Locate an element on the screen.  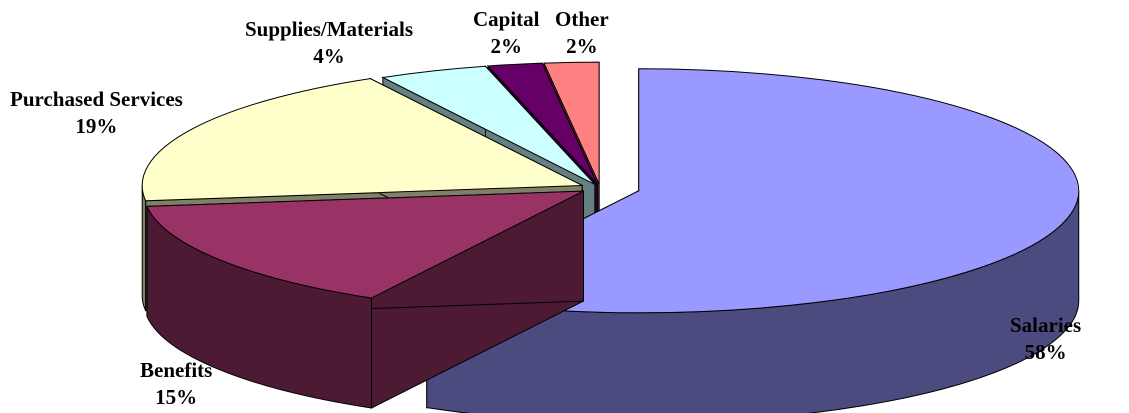
slice-label-salaries-name: Salaries is located at coordinates (1046, 325).